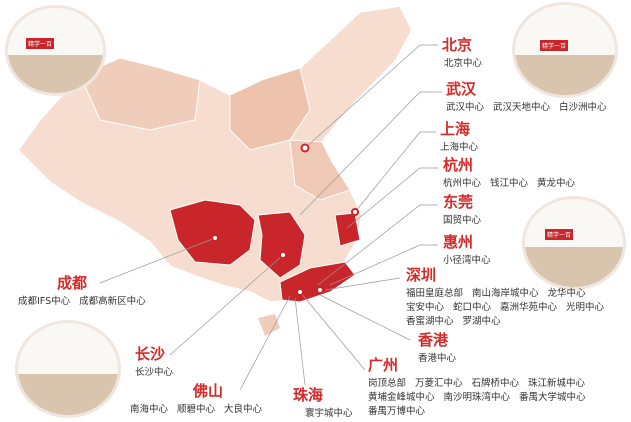 This screenshot has width=631, height=422. I want to click on center-name: 嘉洲华苑中心, so click(529, 307).